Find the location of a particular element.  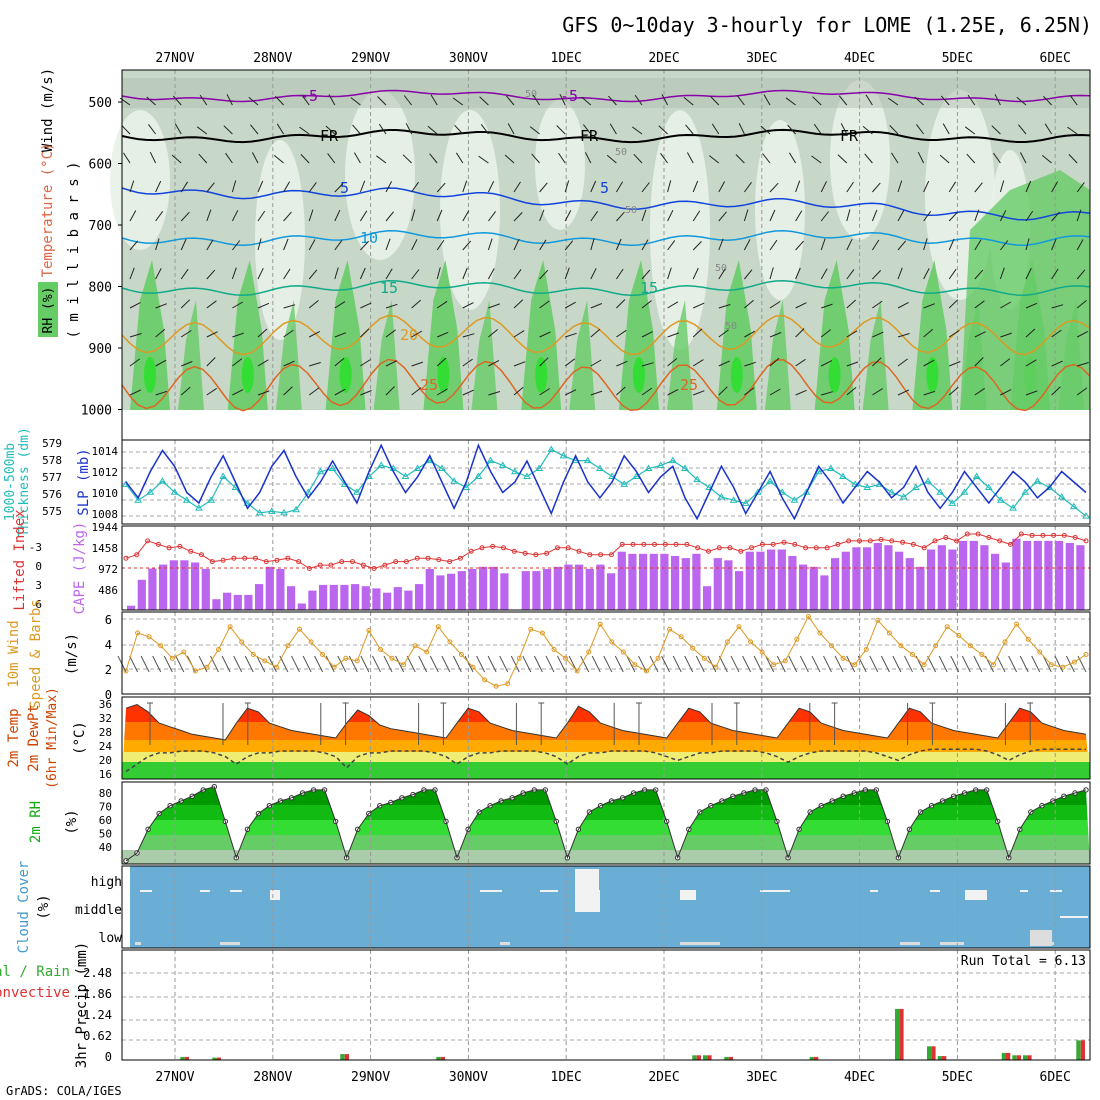

rh-green-plume is located at coordinates (680, 355).